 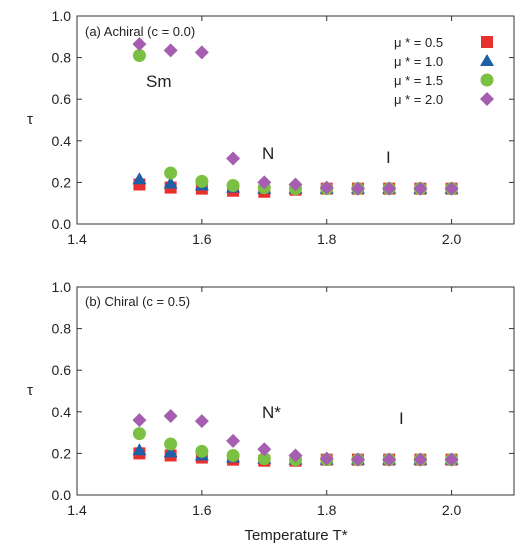 I want to click on x-axis-label: Temperature T*, so click(x=295, y=535).